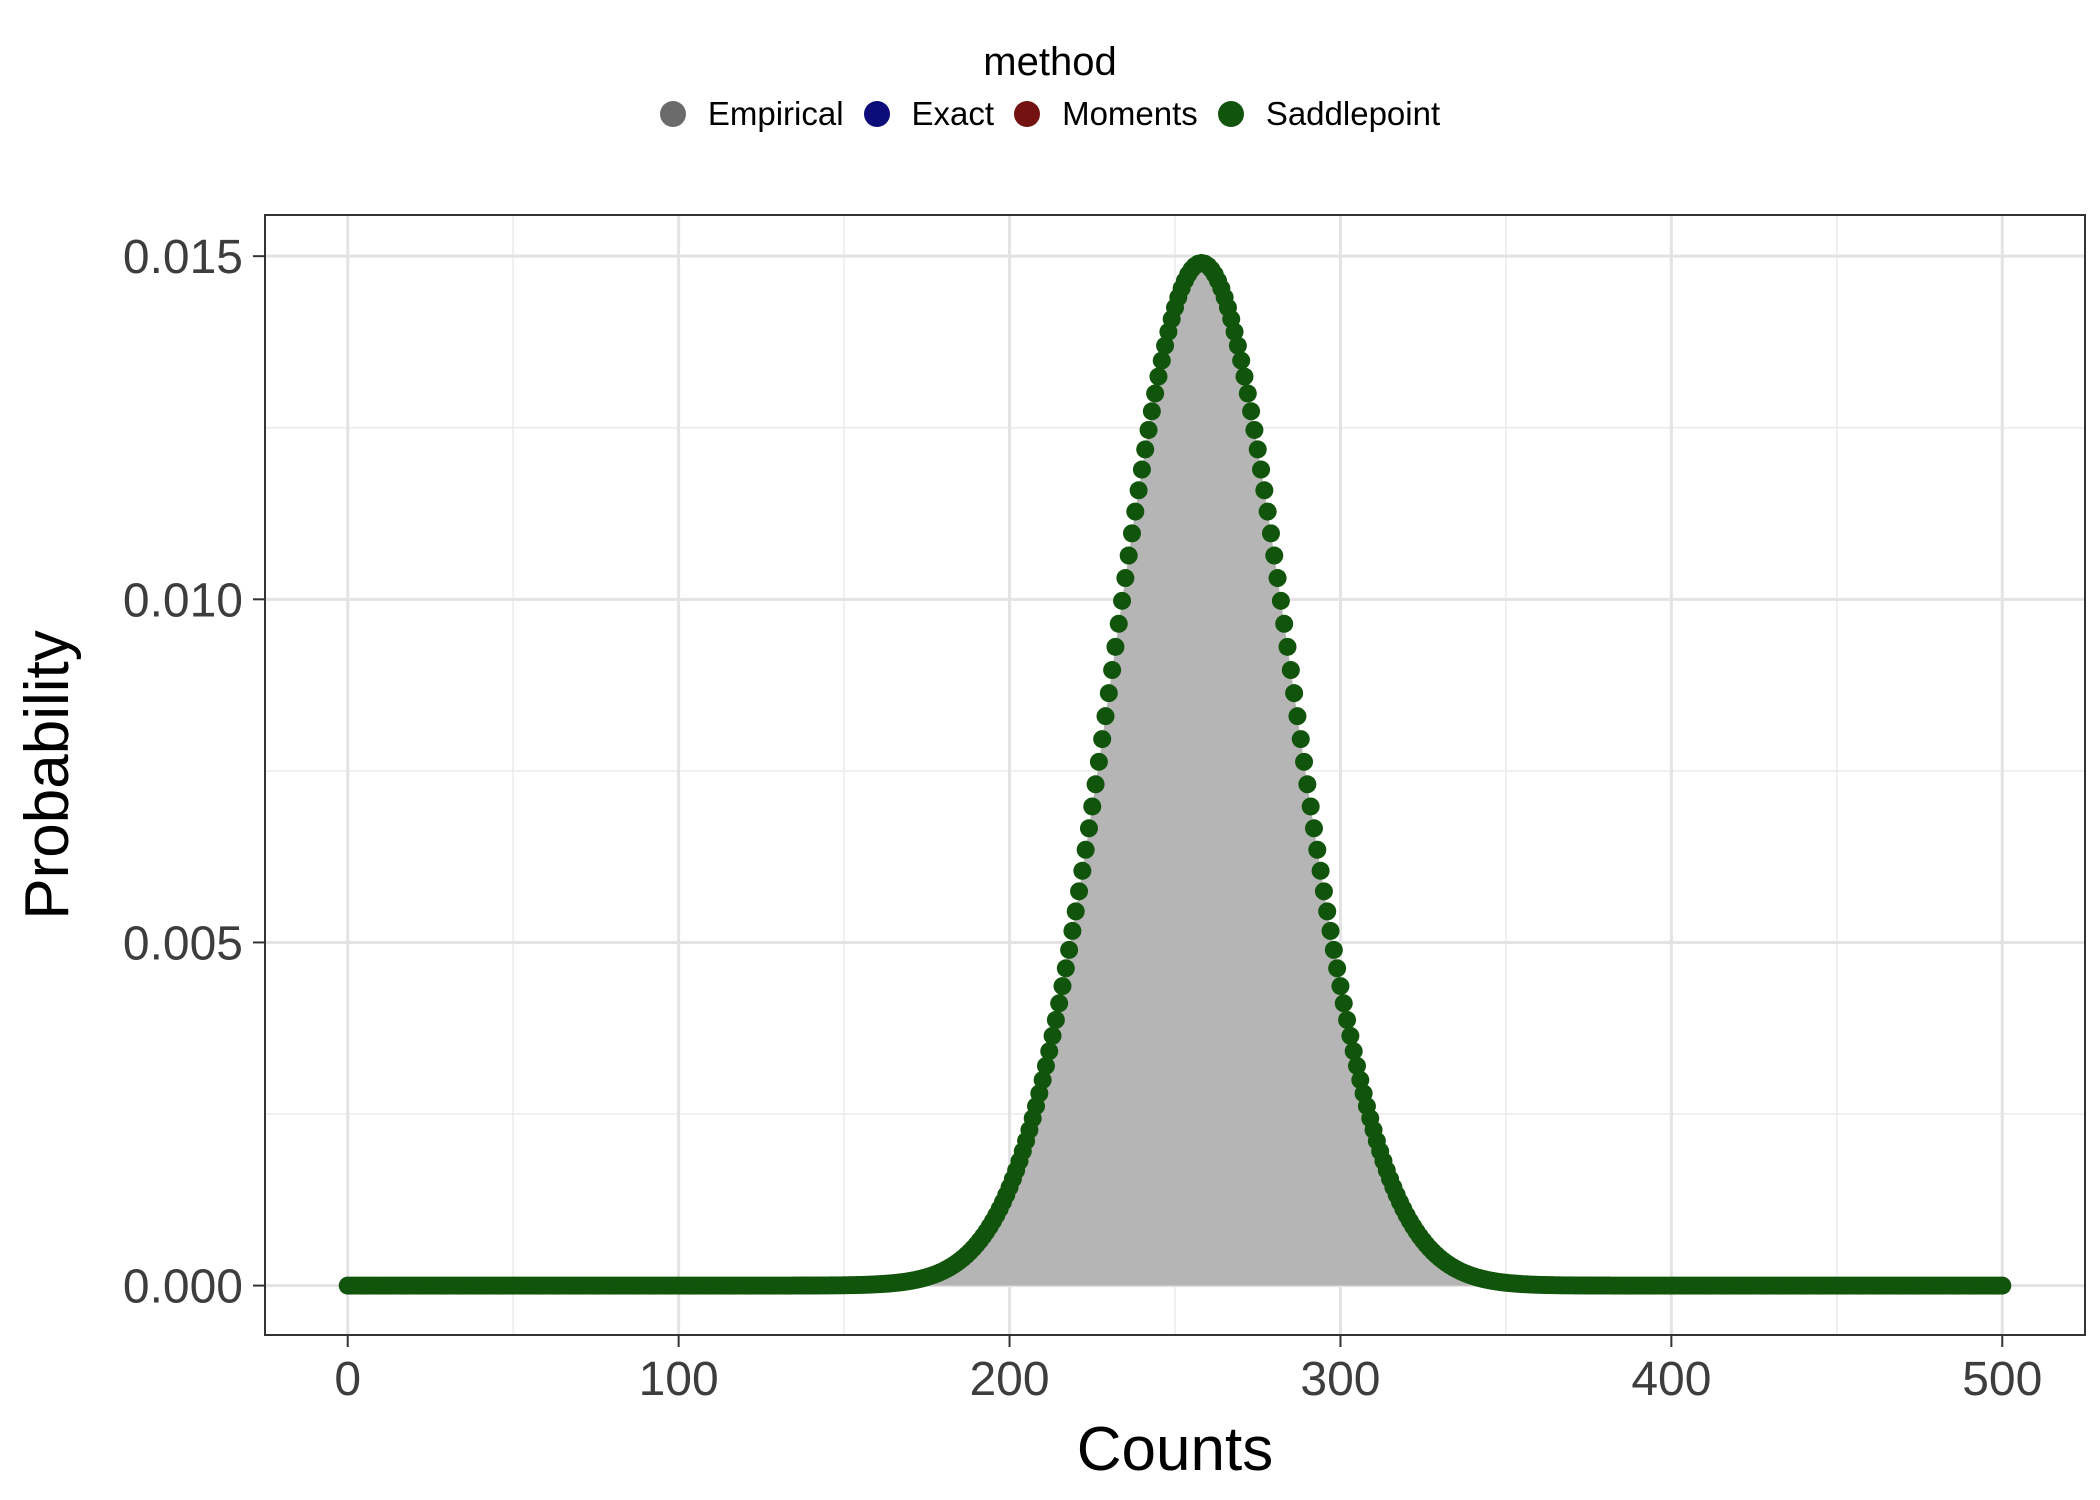 This screenshot has width=2100, height=1500. What do you see at coordinates (1050, 86) in the screenshot?
I see `legend: method Empirical Exact Moments Saddlepoint` at bounding box center [1050, 86].